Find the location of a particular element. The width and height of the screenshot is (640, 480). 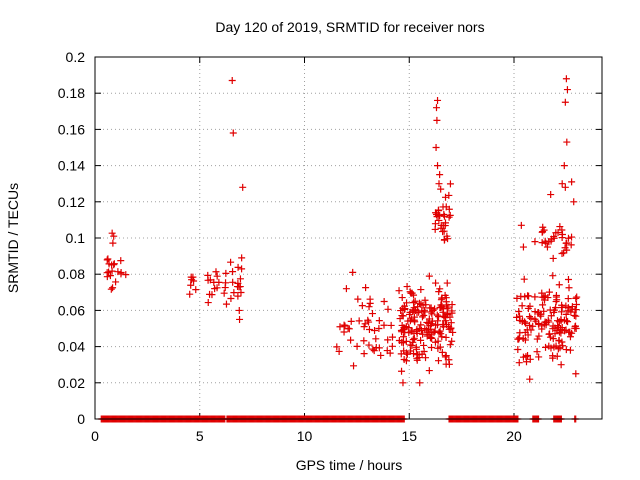

y-tick-label: 0.12 is located at coordinates (71, 202).